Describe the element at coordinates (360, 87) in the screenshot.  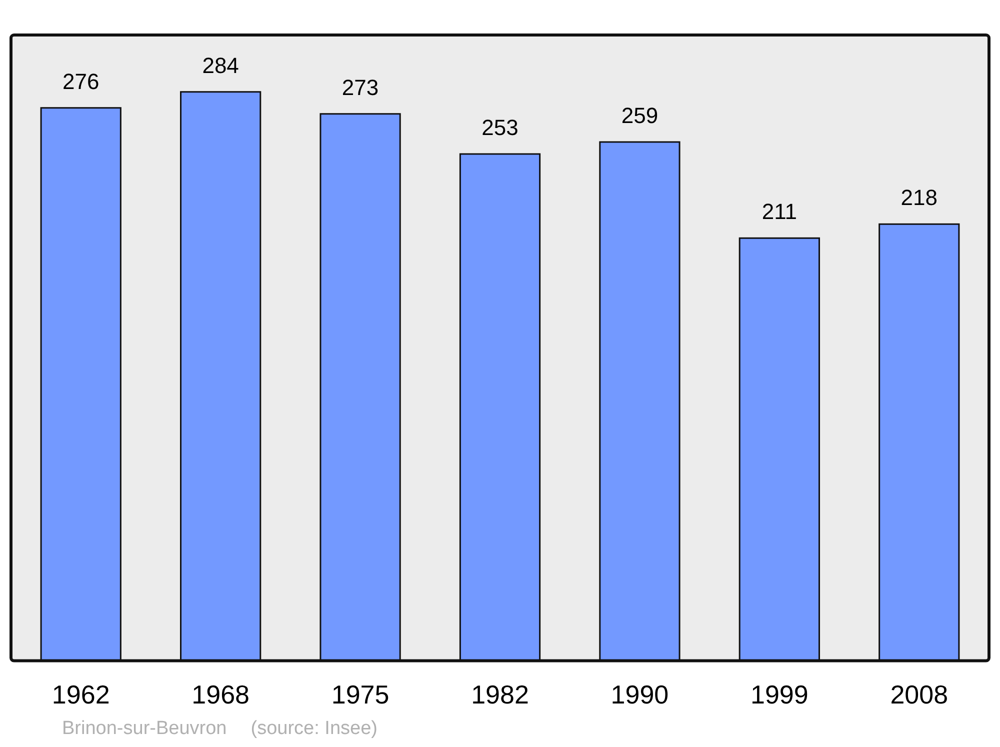
I see `data-label: 273` at that location.